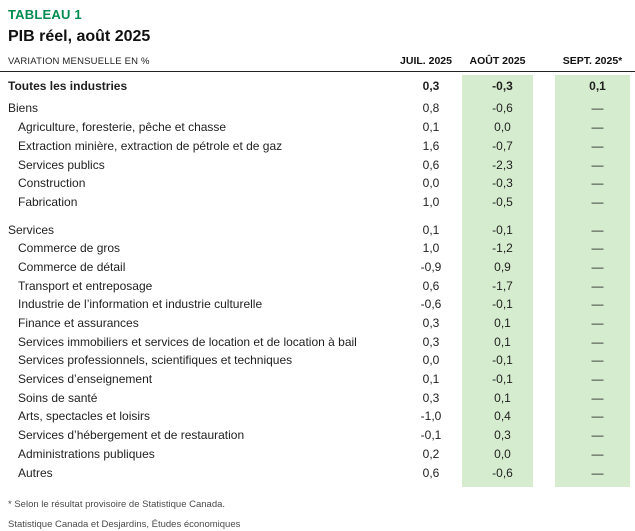 The image size is (635, 531). What do you see at coordinates (431, 416) in the screenshot?
I see `row-value-juil: -1,0` at bounding box center [431, 416].